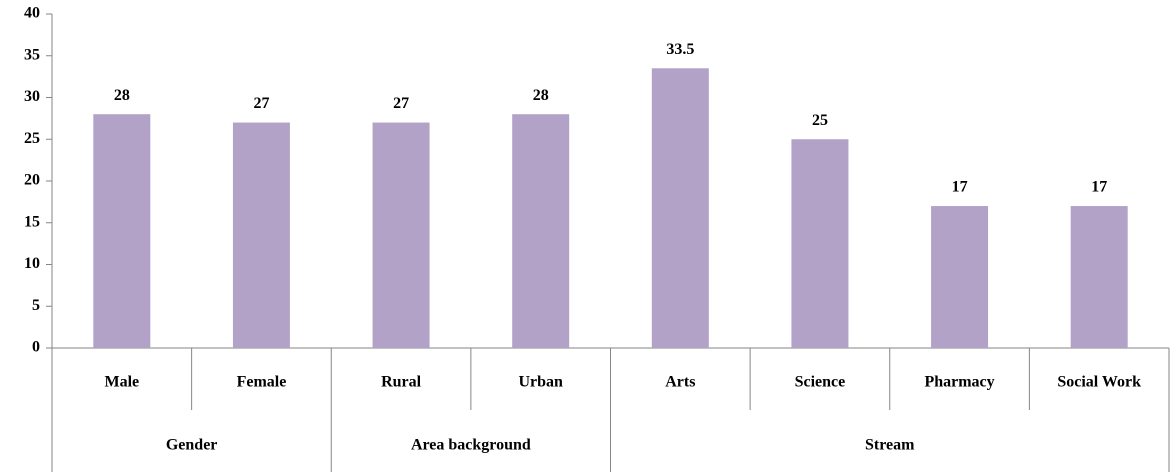  I want to click on y-tick-label: 40, so click(32, 13).